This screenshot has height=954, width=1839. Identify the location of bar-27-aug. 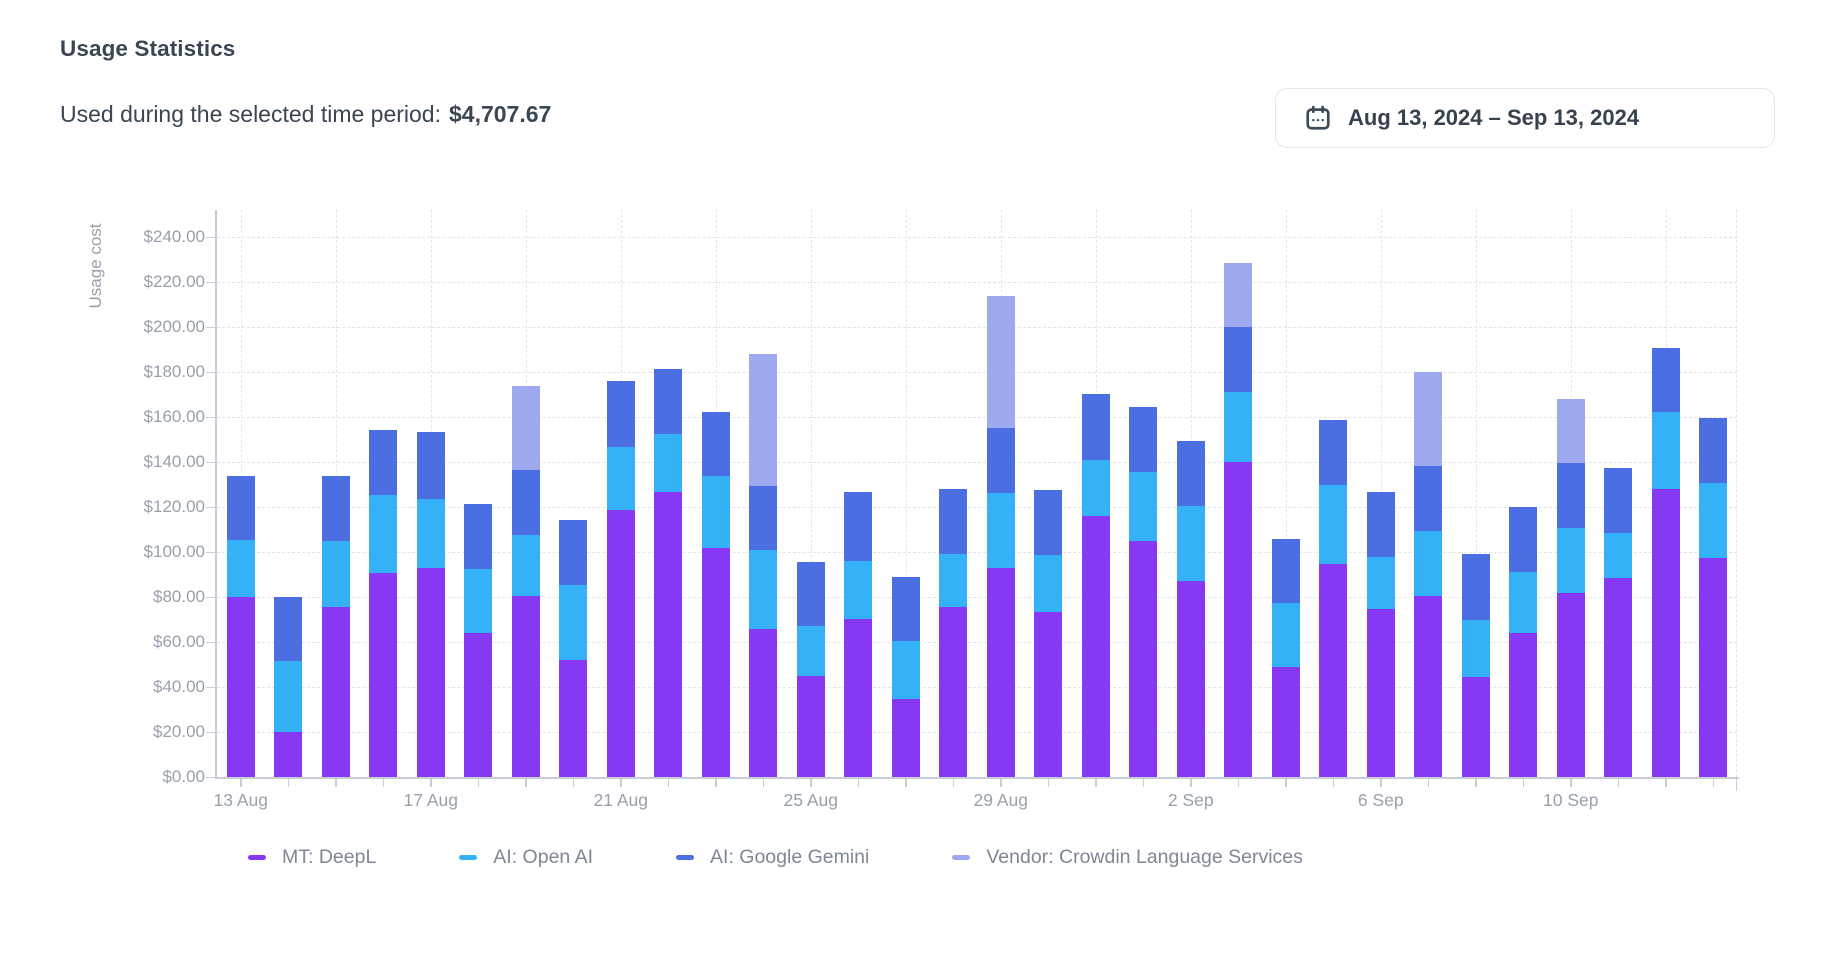
(905, 676).